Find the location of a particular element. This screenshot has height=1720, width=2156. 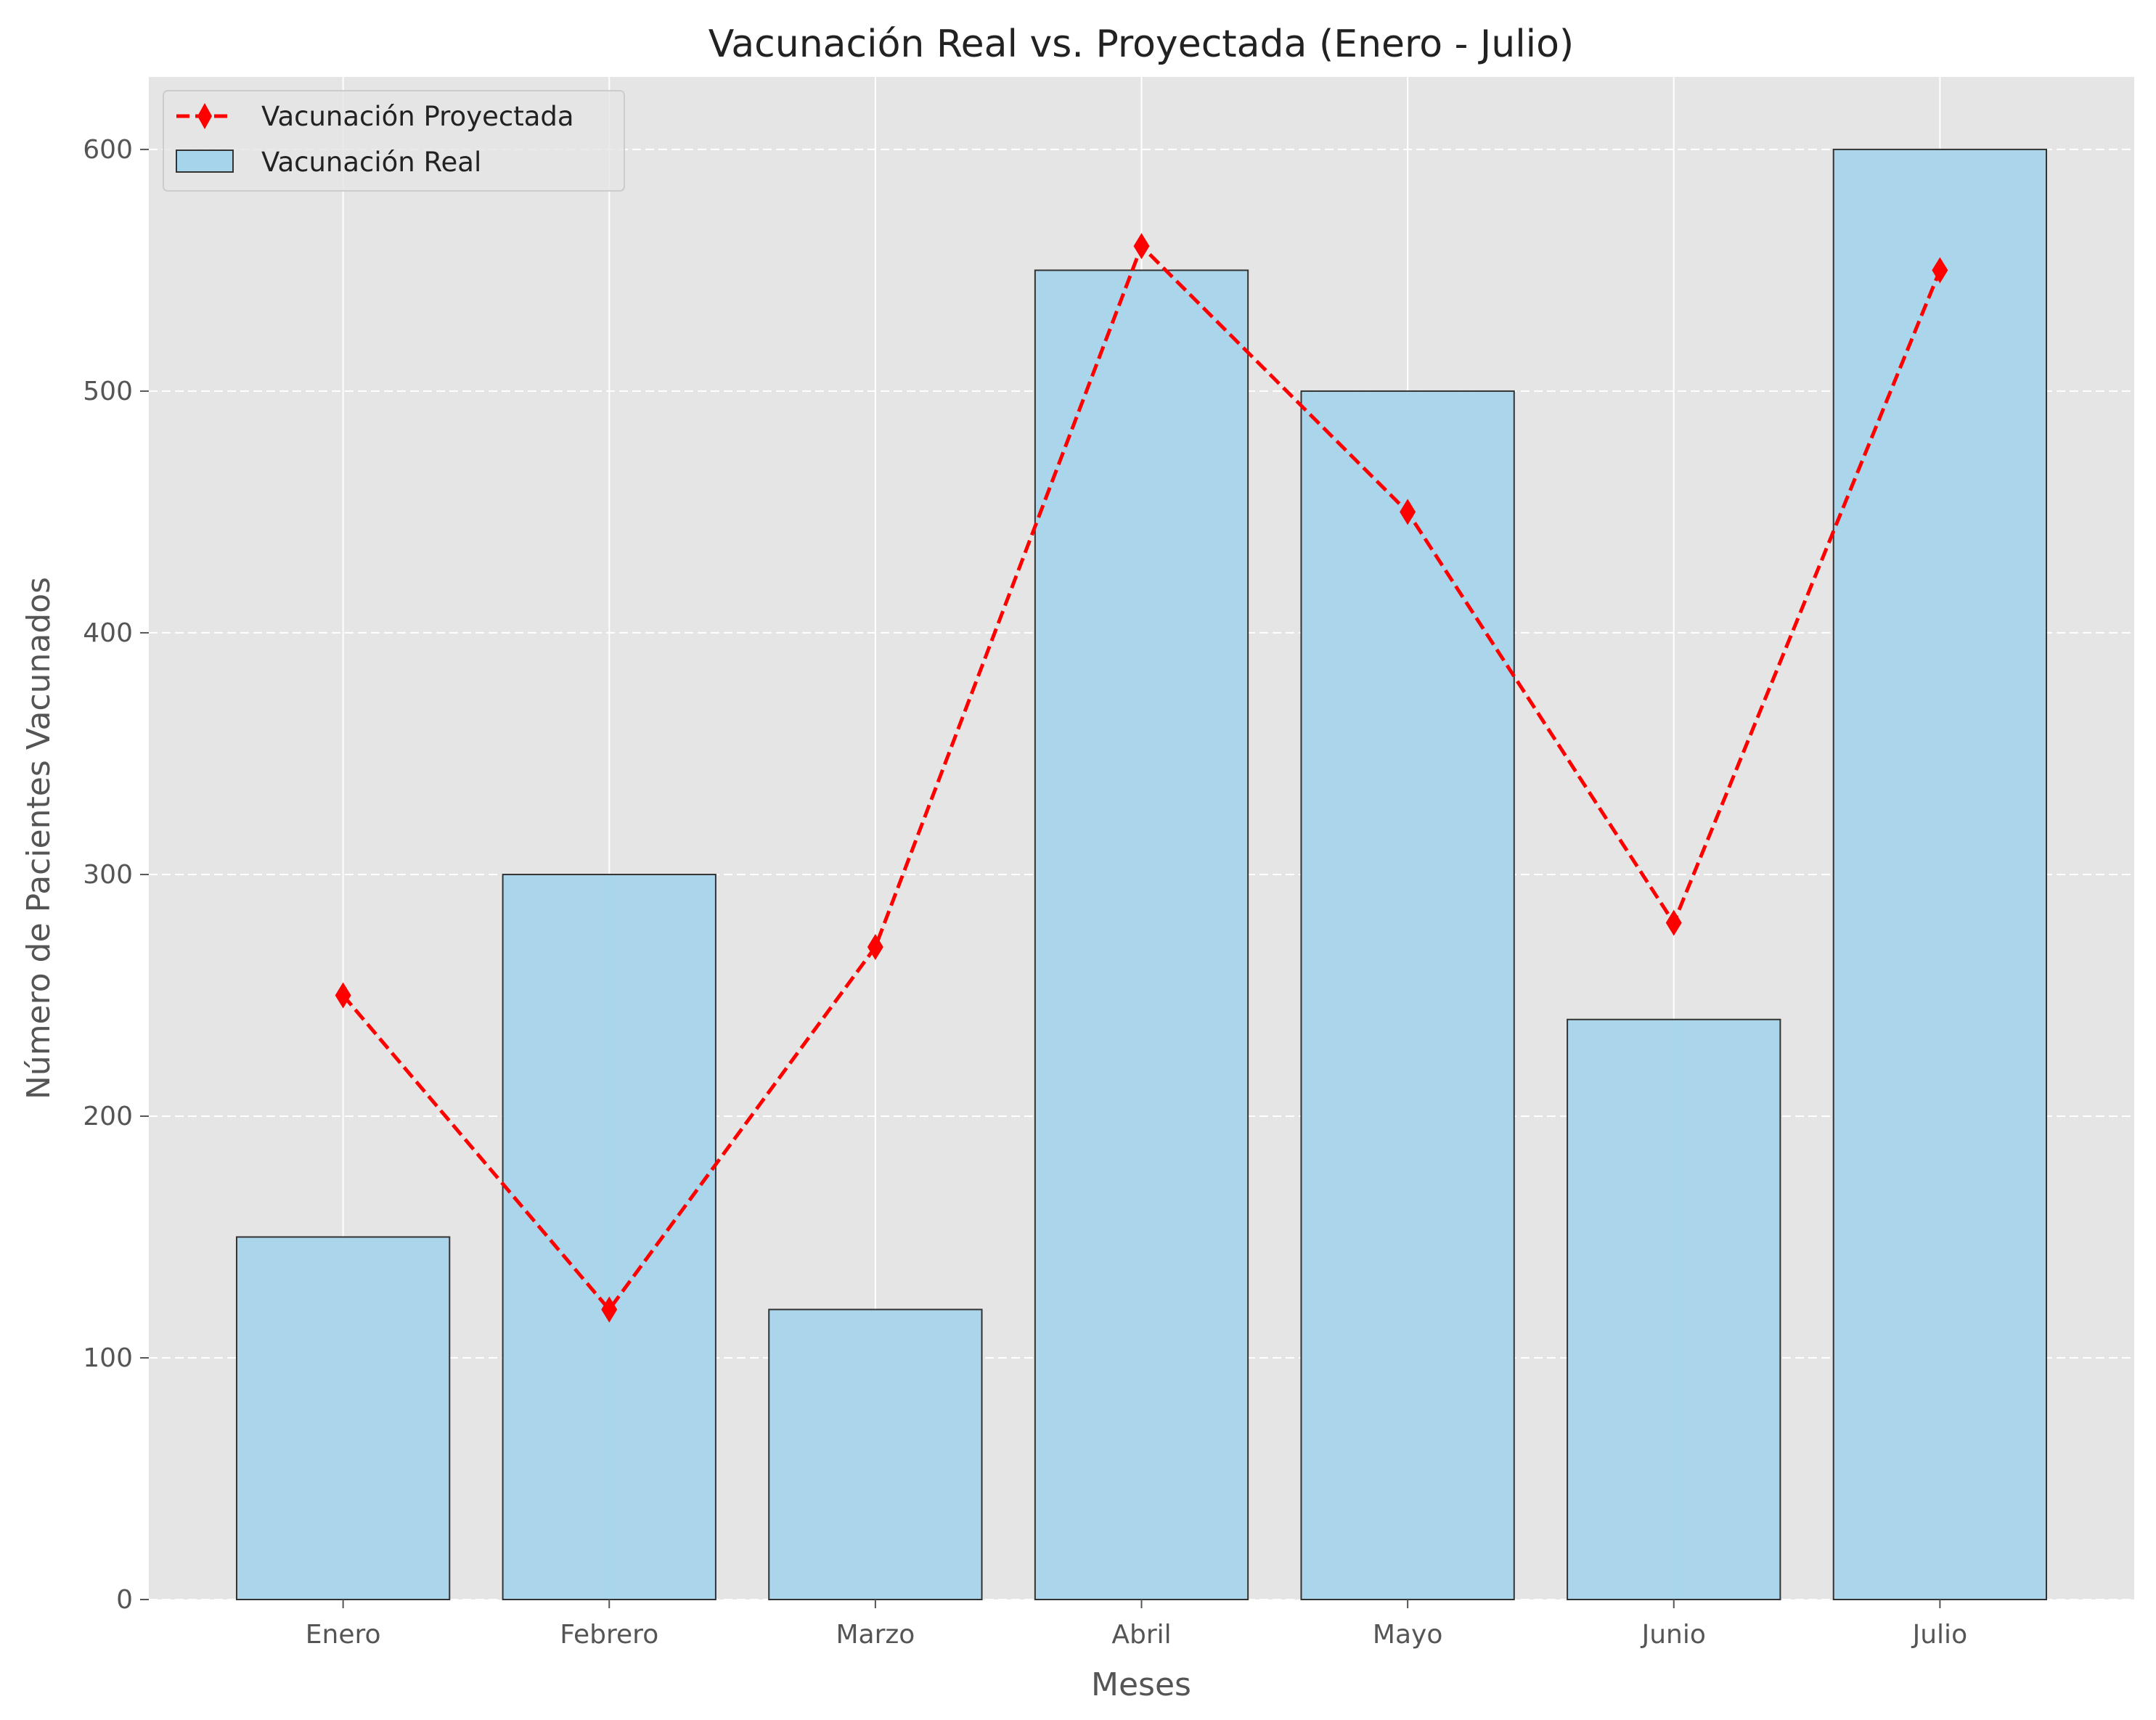

y-tick-label-5: 500 is located at coordinates (108, 392).